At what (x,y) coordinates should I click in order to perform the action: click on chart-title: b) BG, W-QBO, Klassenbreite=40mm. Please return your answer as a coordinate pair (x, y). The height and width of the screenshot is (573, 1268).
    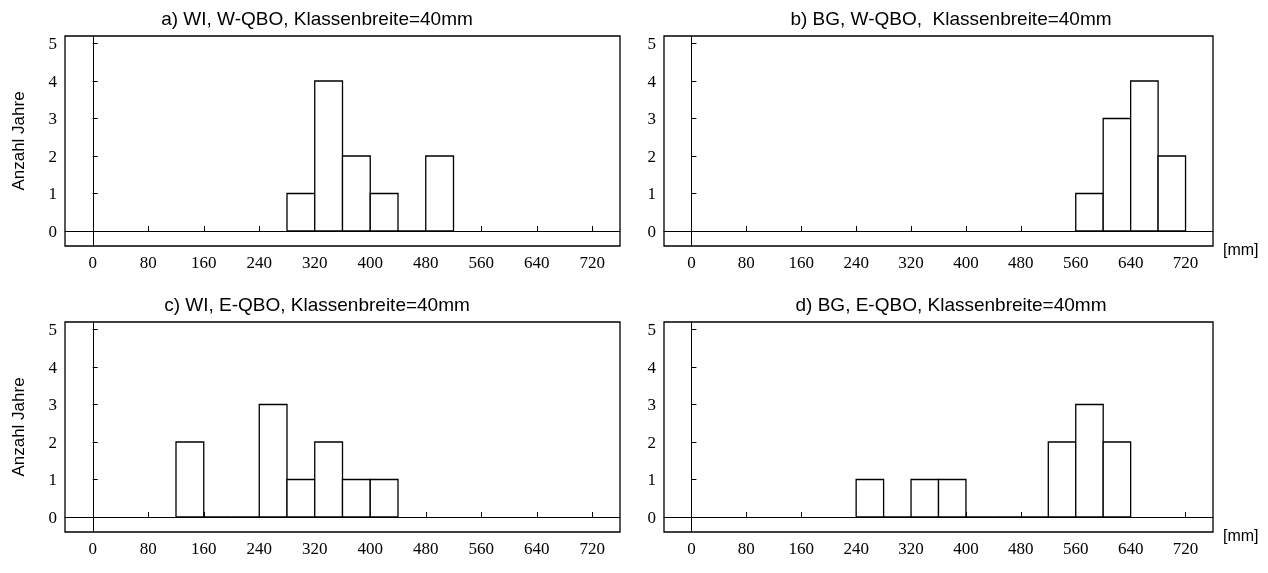
    Looking at the image, I should click on (951, 18).